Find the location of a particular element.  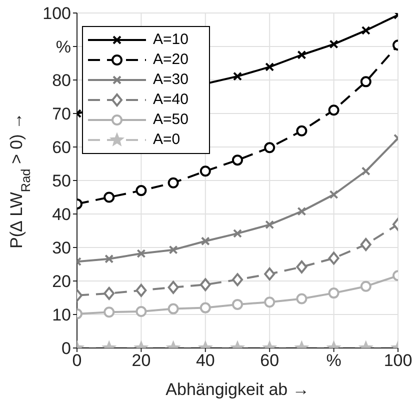

legend-label: A=10 is located at coordinates (170, 40).